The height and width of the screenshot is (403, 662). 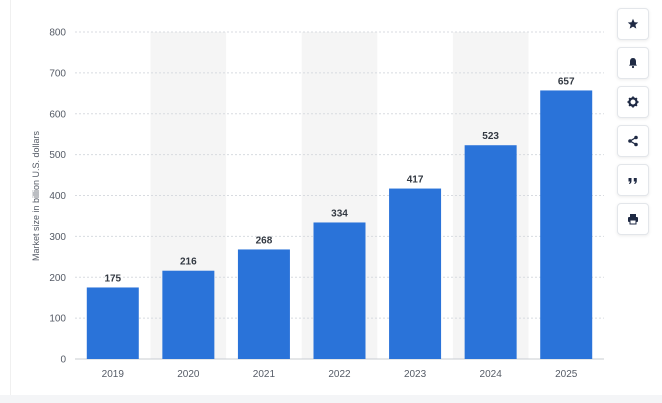 What do you see at coordinates (566, 374) in the screenshot?
I see `x-tick-label: 2025` at bounding box center [566, 374].